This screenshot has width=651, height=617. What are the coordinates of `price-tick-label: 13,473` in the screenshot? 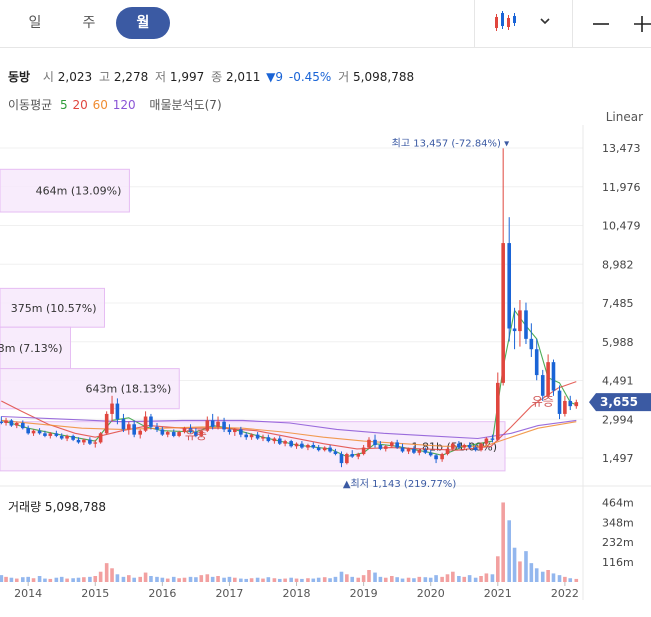 It's located at (621, 148).